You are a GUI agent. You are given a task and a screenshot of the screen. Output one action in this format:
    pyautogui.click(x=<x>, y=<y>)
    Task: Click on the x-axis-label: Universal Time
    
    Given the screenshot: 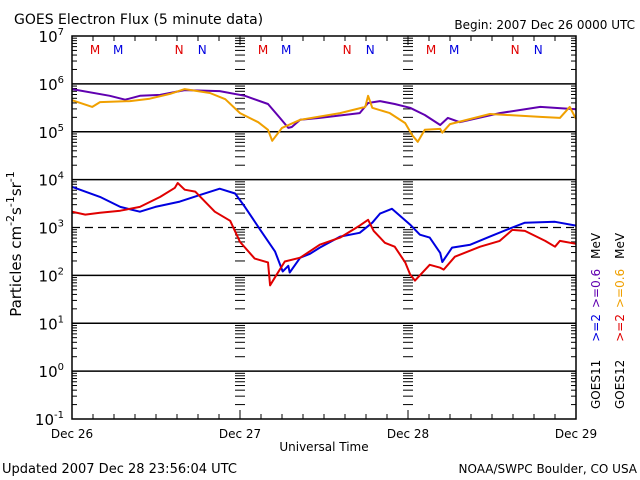 What is the action you would take?
    pyautogui.click(x=323, y=447)
    